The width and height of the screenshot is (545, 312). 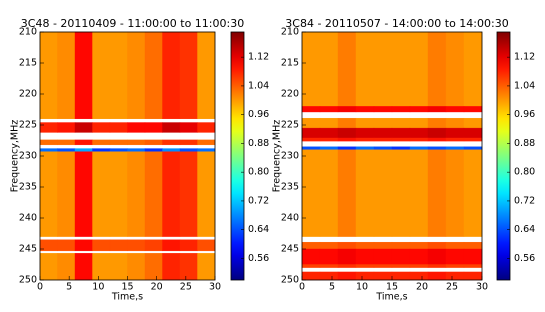 I want to click on x-axis-label: Time,s, so click(x=391, y=297).